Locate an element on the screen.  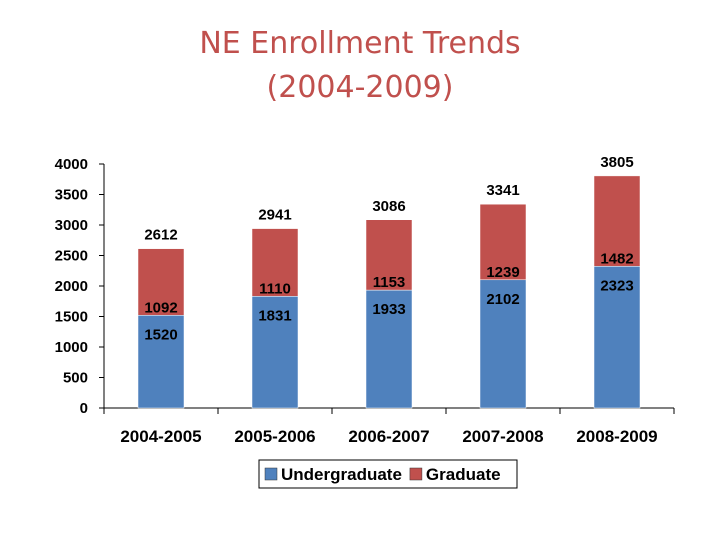
bar-undergraduate-2005-2006 is located at coordinates (275, 352).